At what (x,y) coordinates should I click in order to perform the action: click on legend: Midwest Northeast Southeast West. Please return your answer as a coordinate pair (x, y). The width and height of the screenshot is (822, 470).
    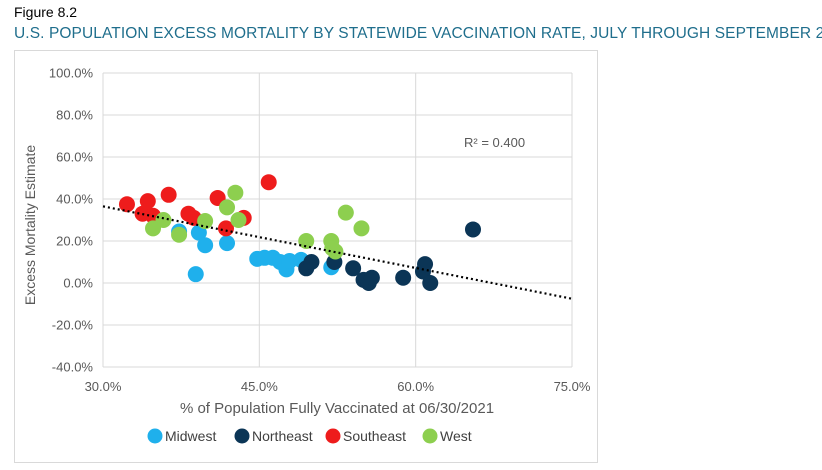
    Looking at the image, I should click on (309, 436).